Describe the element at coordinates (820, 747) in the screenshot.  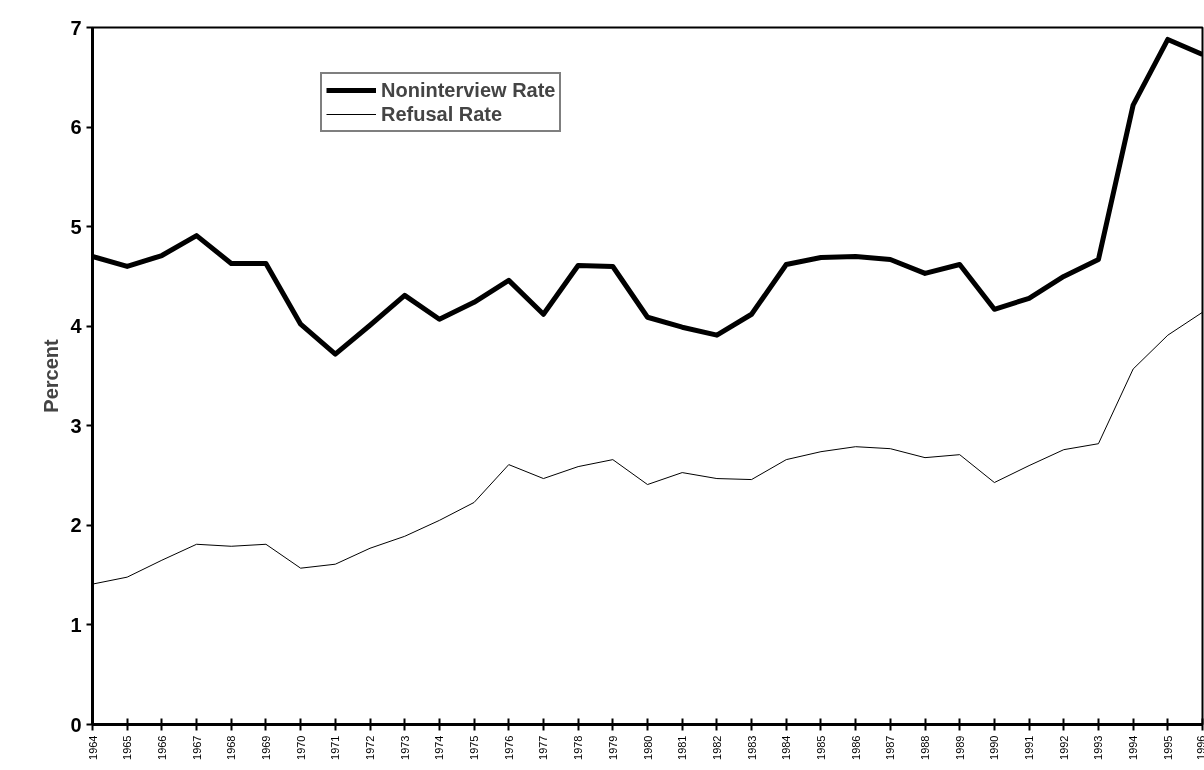
I see `x-tick-label: 1985` at that location.